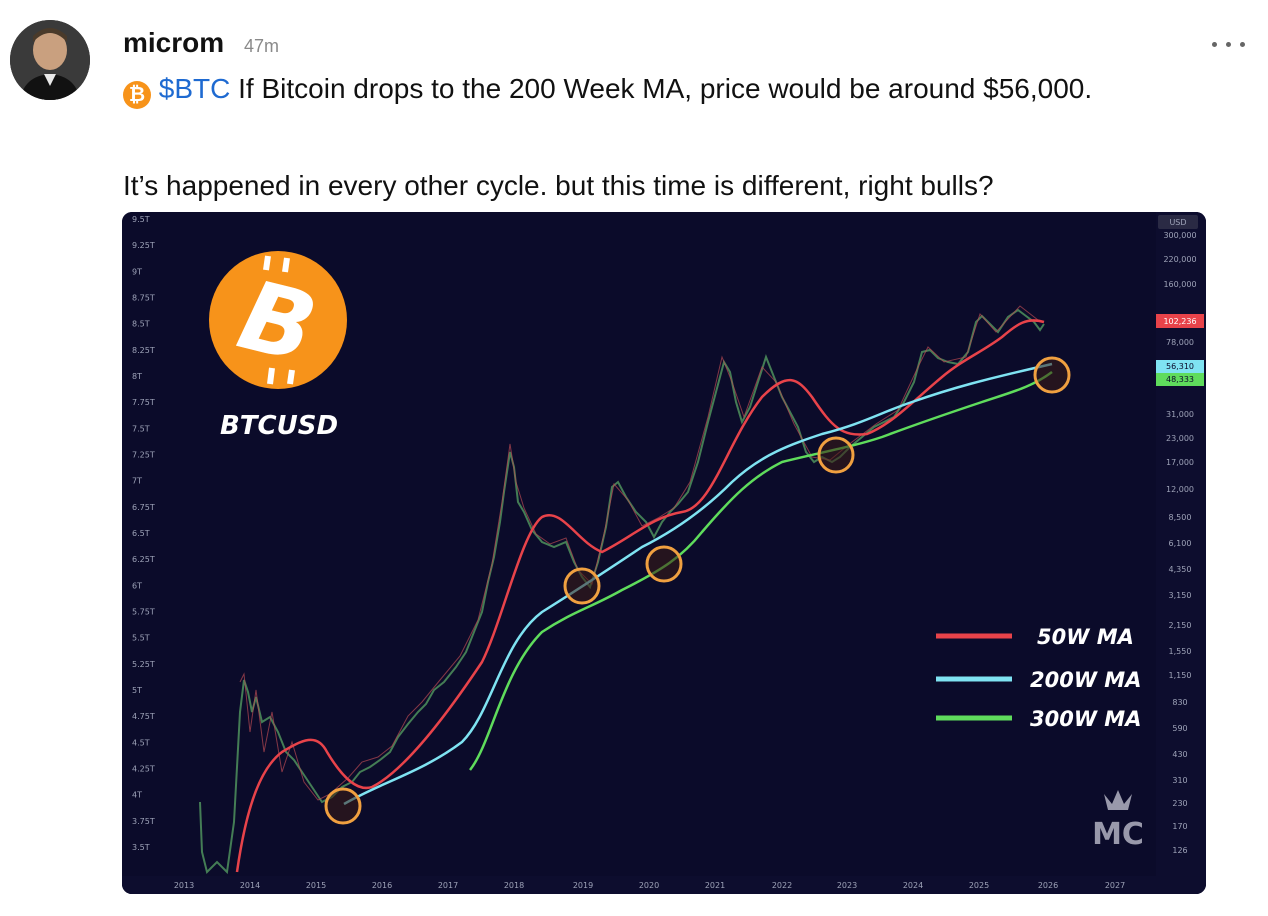 Image resolution: width=1268 pixels, height=916 pixels. I want to click on left-axis-label: 5.25T, so click(143, 664).